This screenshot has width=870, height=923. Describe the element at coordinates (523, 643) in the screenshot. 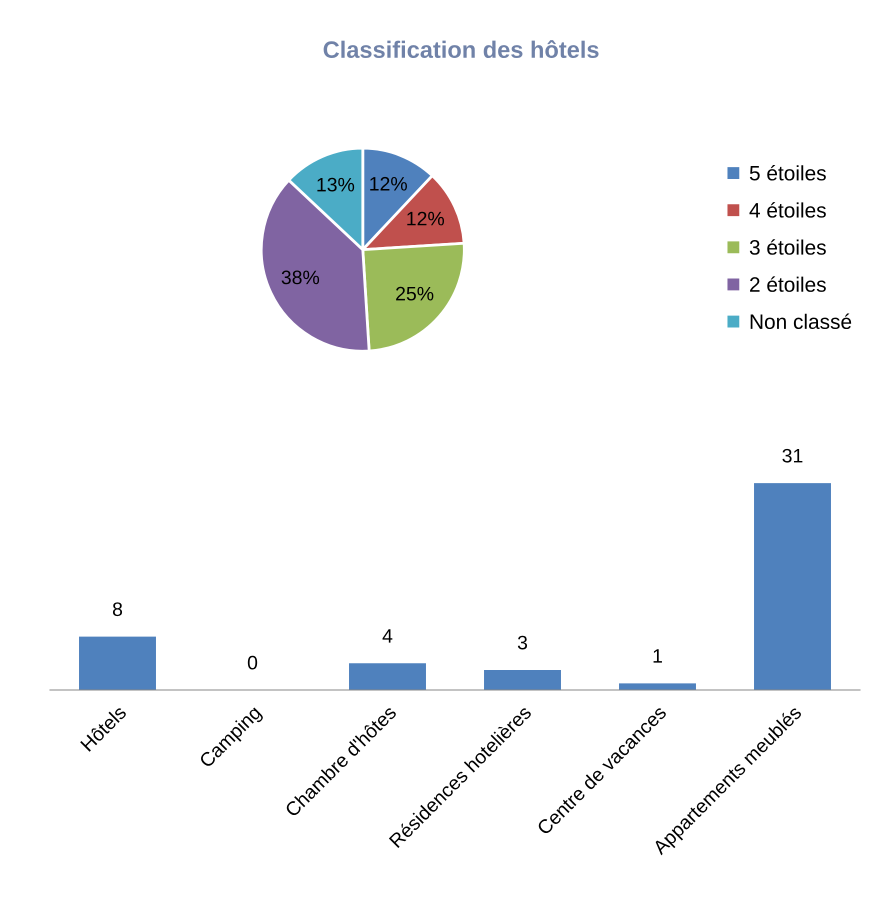

I see `data-label: 3` at that location.